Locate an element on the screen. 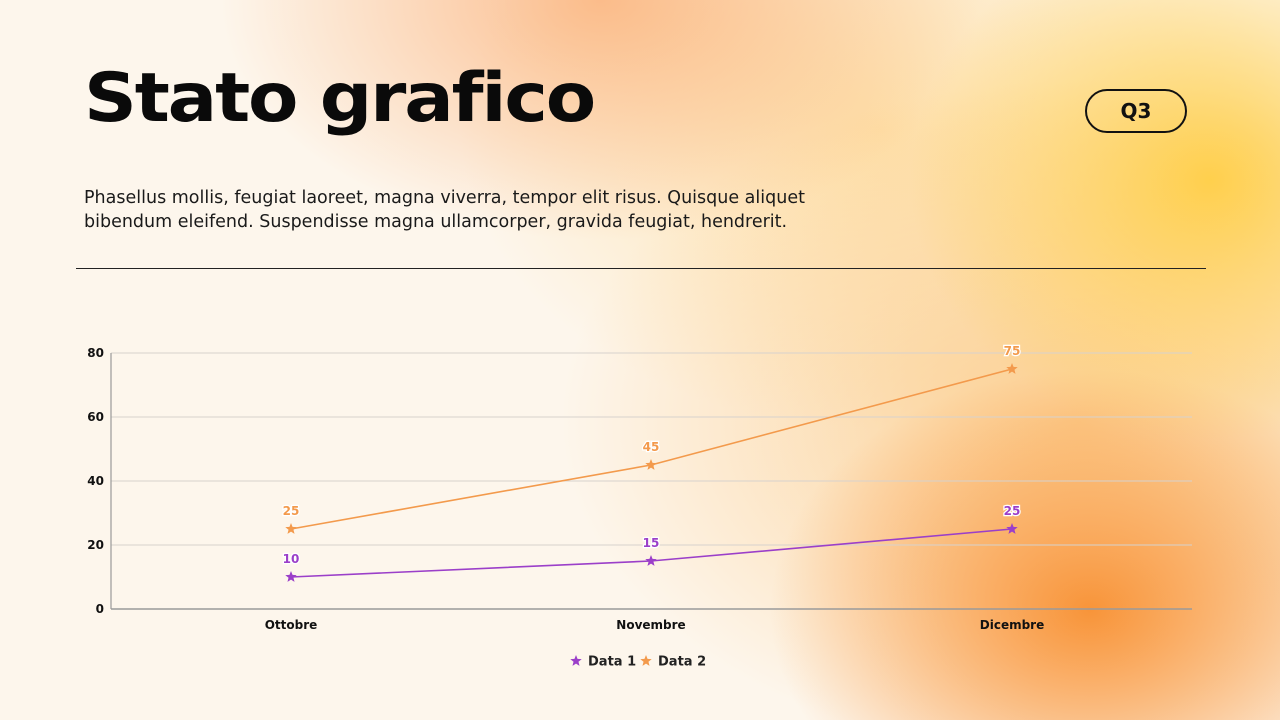  y-axis-ticks: 0 20 40 60 80 is located at coordinates (95, 481).